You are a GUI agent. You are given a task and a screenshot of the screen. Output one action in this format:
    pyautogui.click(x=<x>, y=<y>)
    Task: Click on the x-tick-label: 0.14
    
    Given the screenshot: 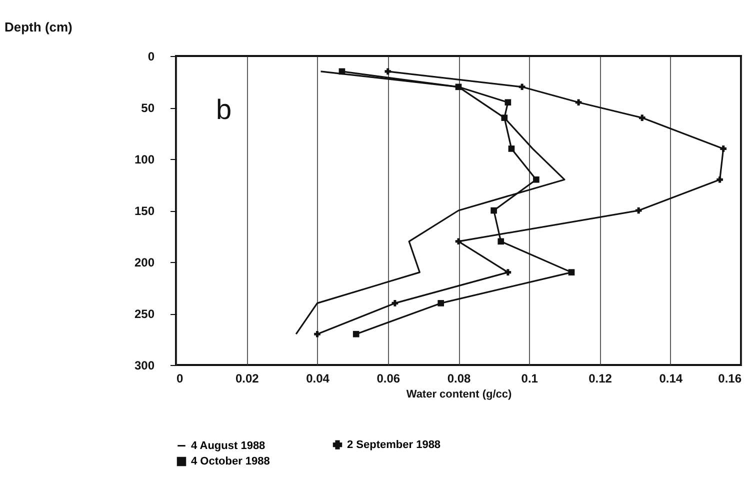 What is the action you would take?
    pyautogui.click(x=671, y=379)
    